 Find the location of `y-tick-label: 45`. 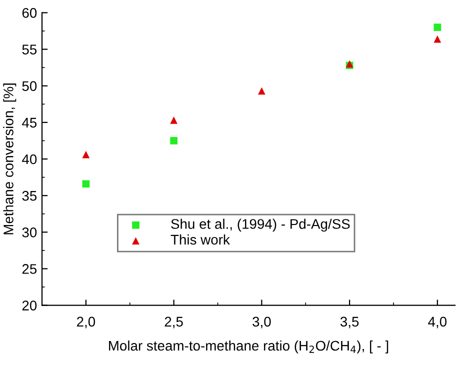

y-tick-label: 45 is located at coordinates (29, 123).